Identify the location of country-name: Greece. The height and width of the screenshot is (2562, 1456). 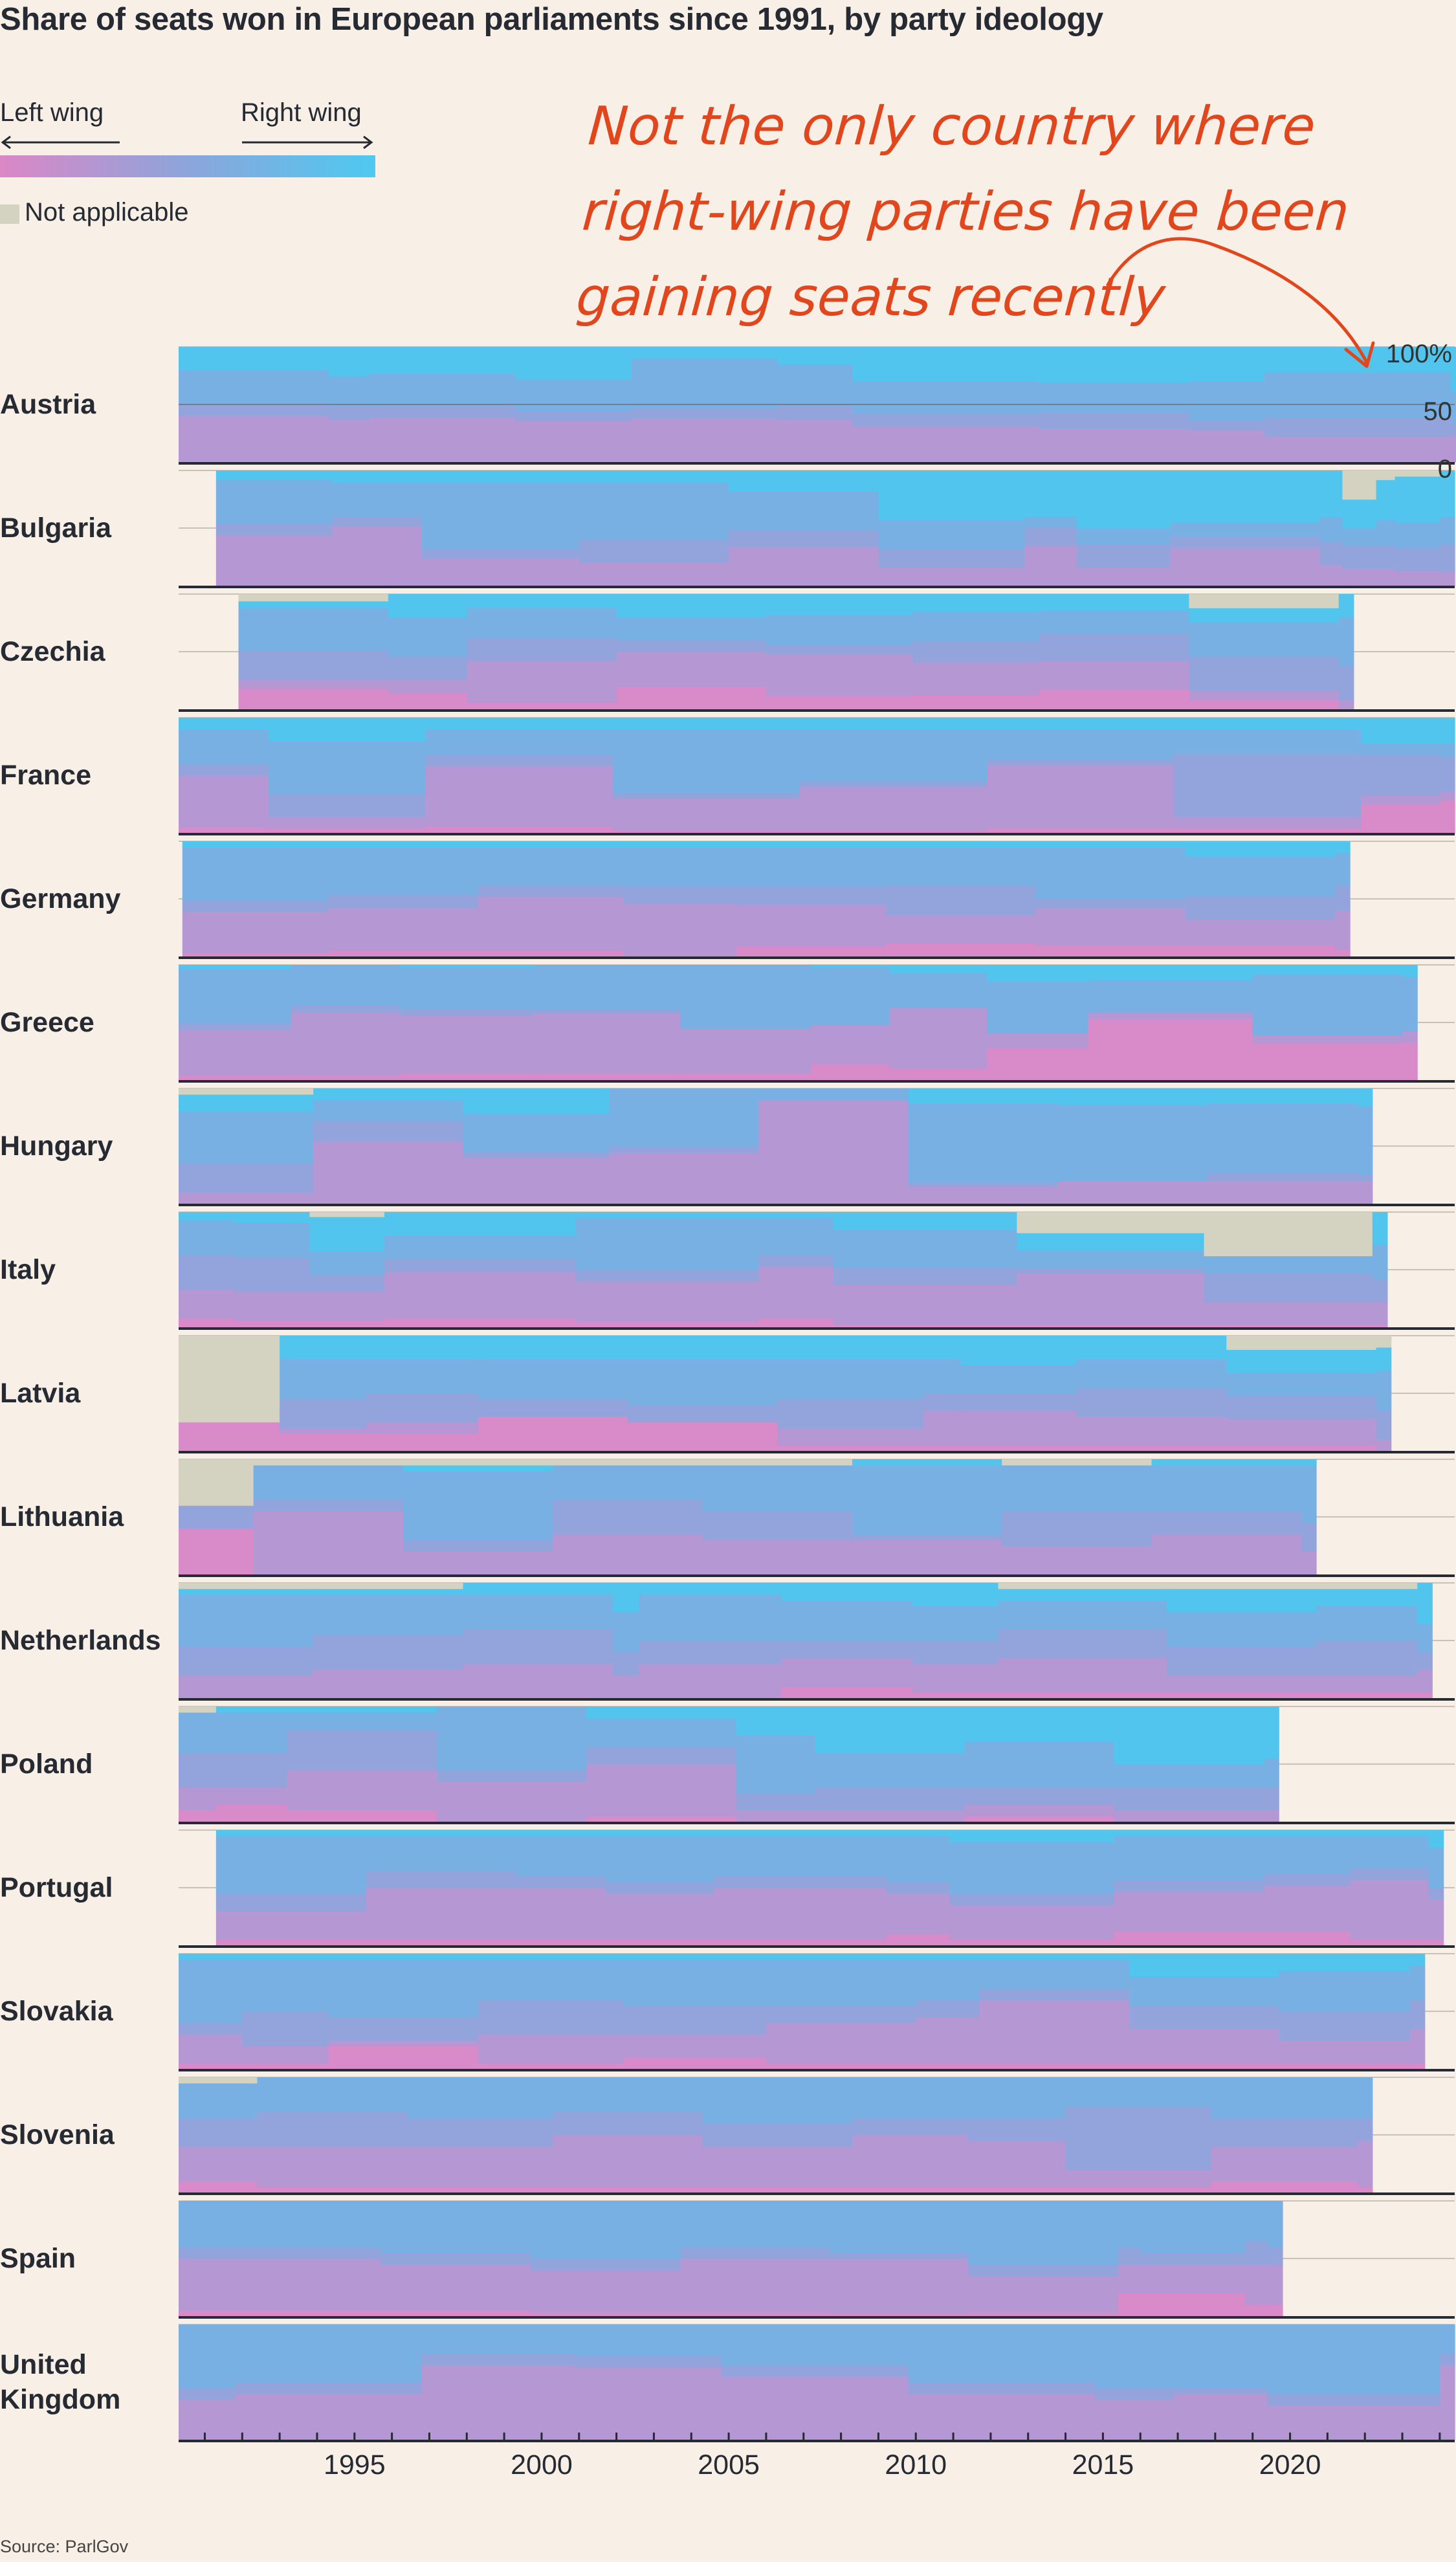
(47, 1022).